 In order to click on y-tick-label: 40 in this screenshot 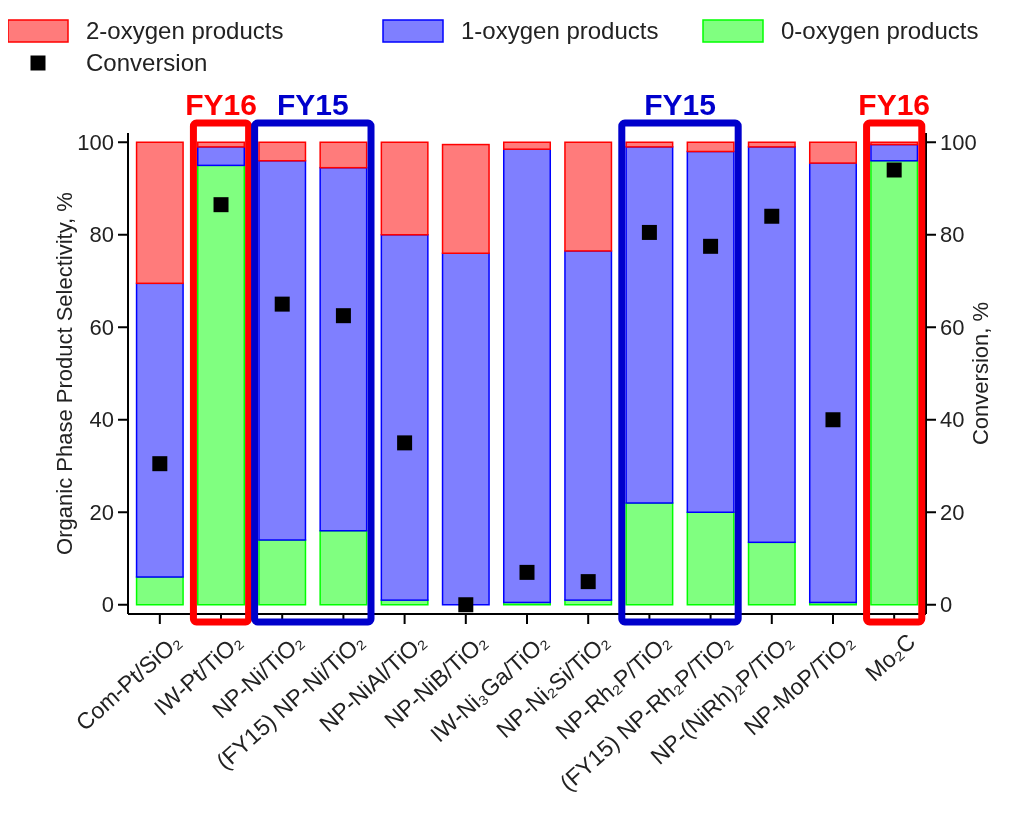, I will do `click(101, 420)`.